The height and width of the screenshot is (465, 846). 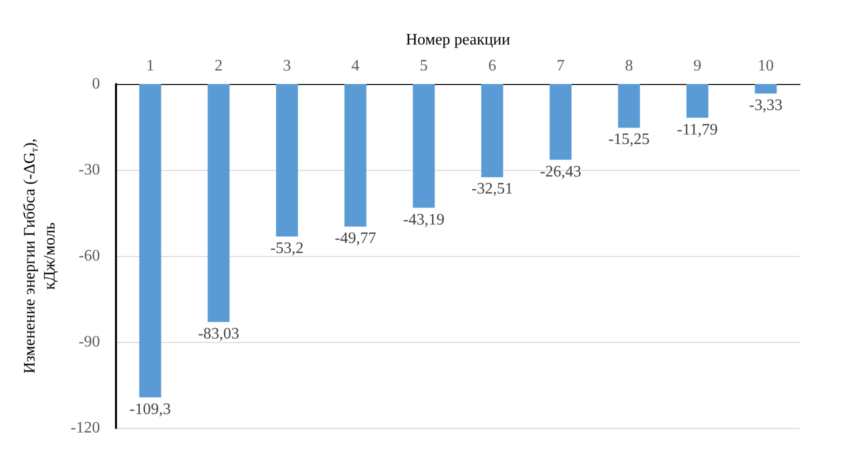 I want to click on data-label: -32,51, so click(x=492, y=189).